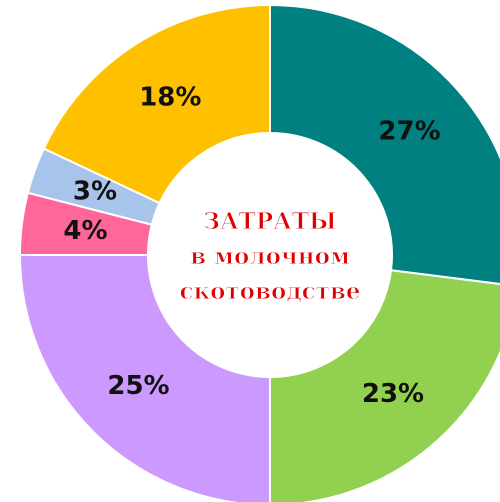 The image size is (500, 502). Describe the element at coordinates (138, 386) in the screenshot. I see `value-label: 25%` at that location.